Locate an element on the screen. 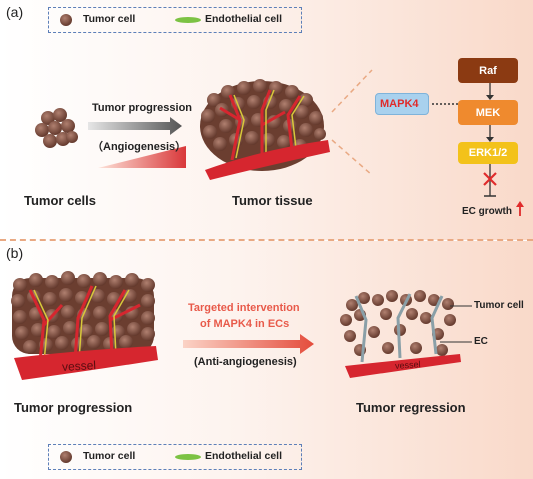 The width and height of the screenshot is (533, 479). legend-endothelial-cell-icon is located at coordinates (188, 20).